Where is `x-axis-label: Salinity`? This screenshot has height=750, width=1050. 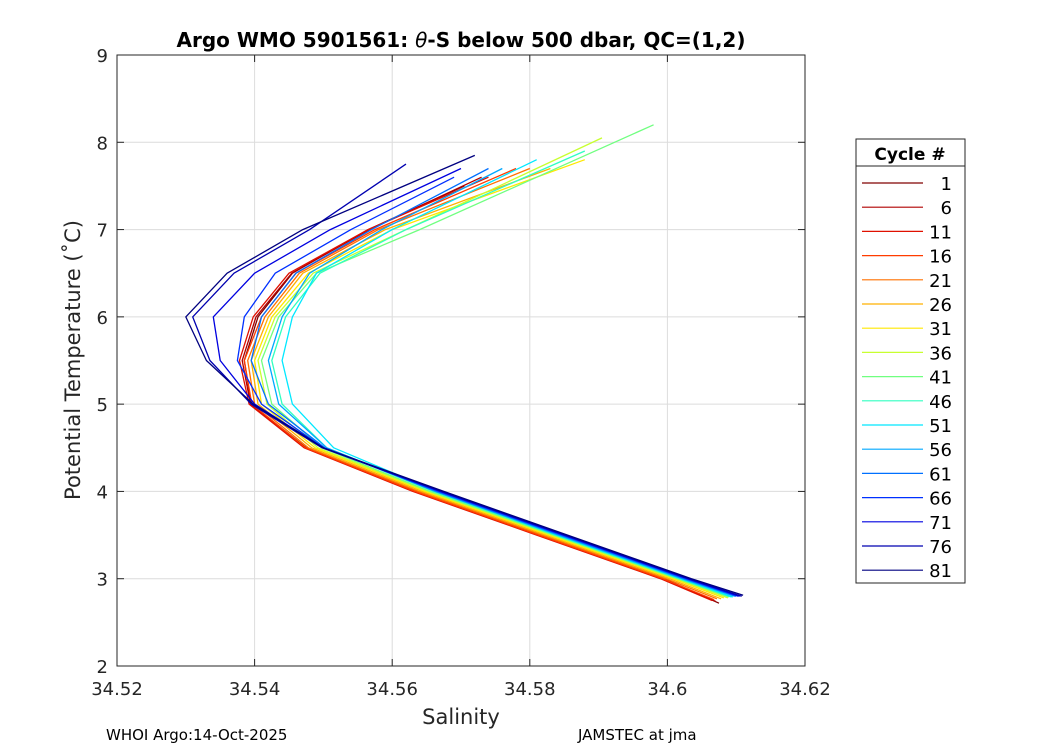 x-axis-label: Salinity is located at coordinates (461, 717).